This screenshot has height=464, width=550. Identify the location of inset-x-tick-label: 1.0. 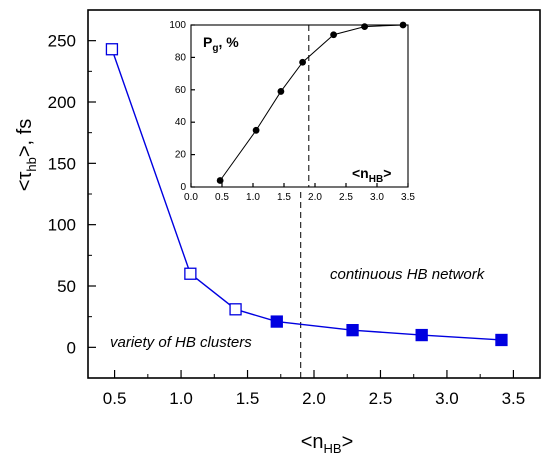
(253, 197).